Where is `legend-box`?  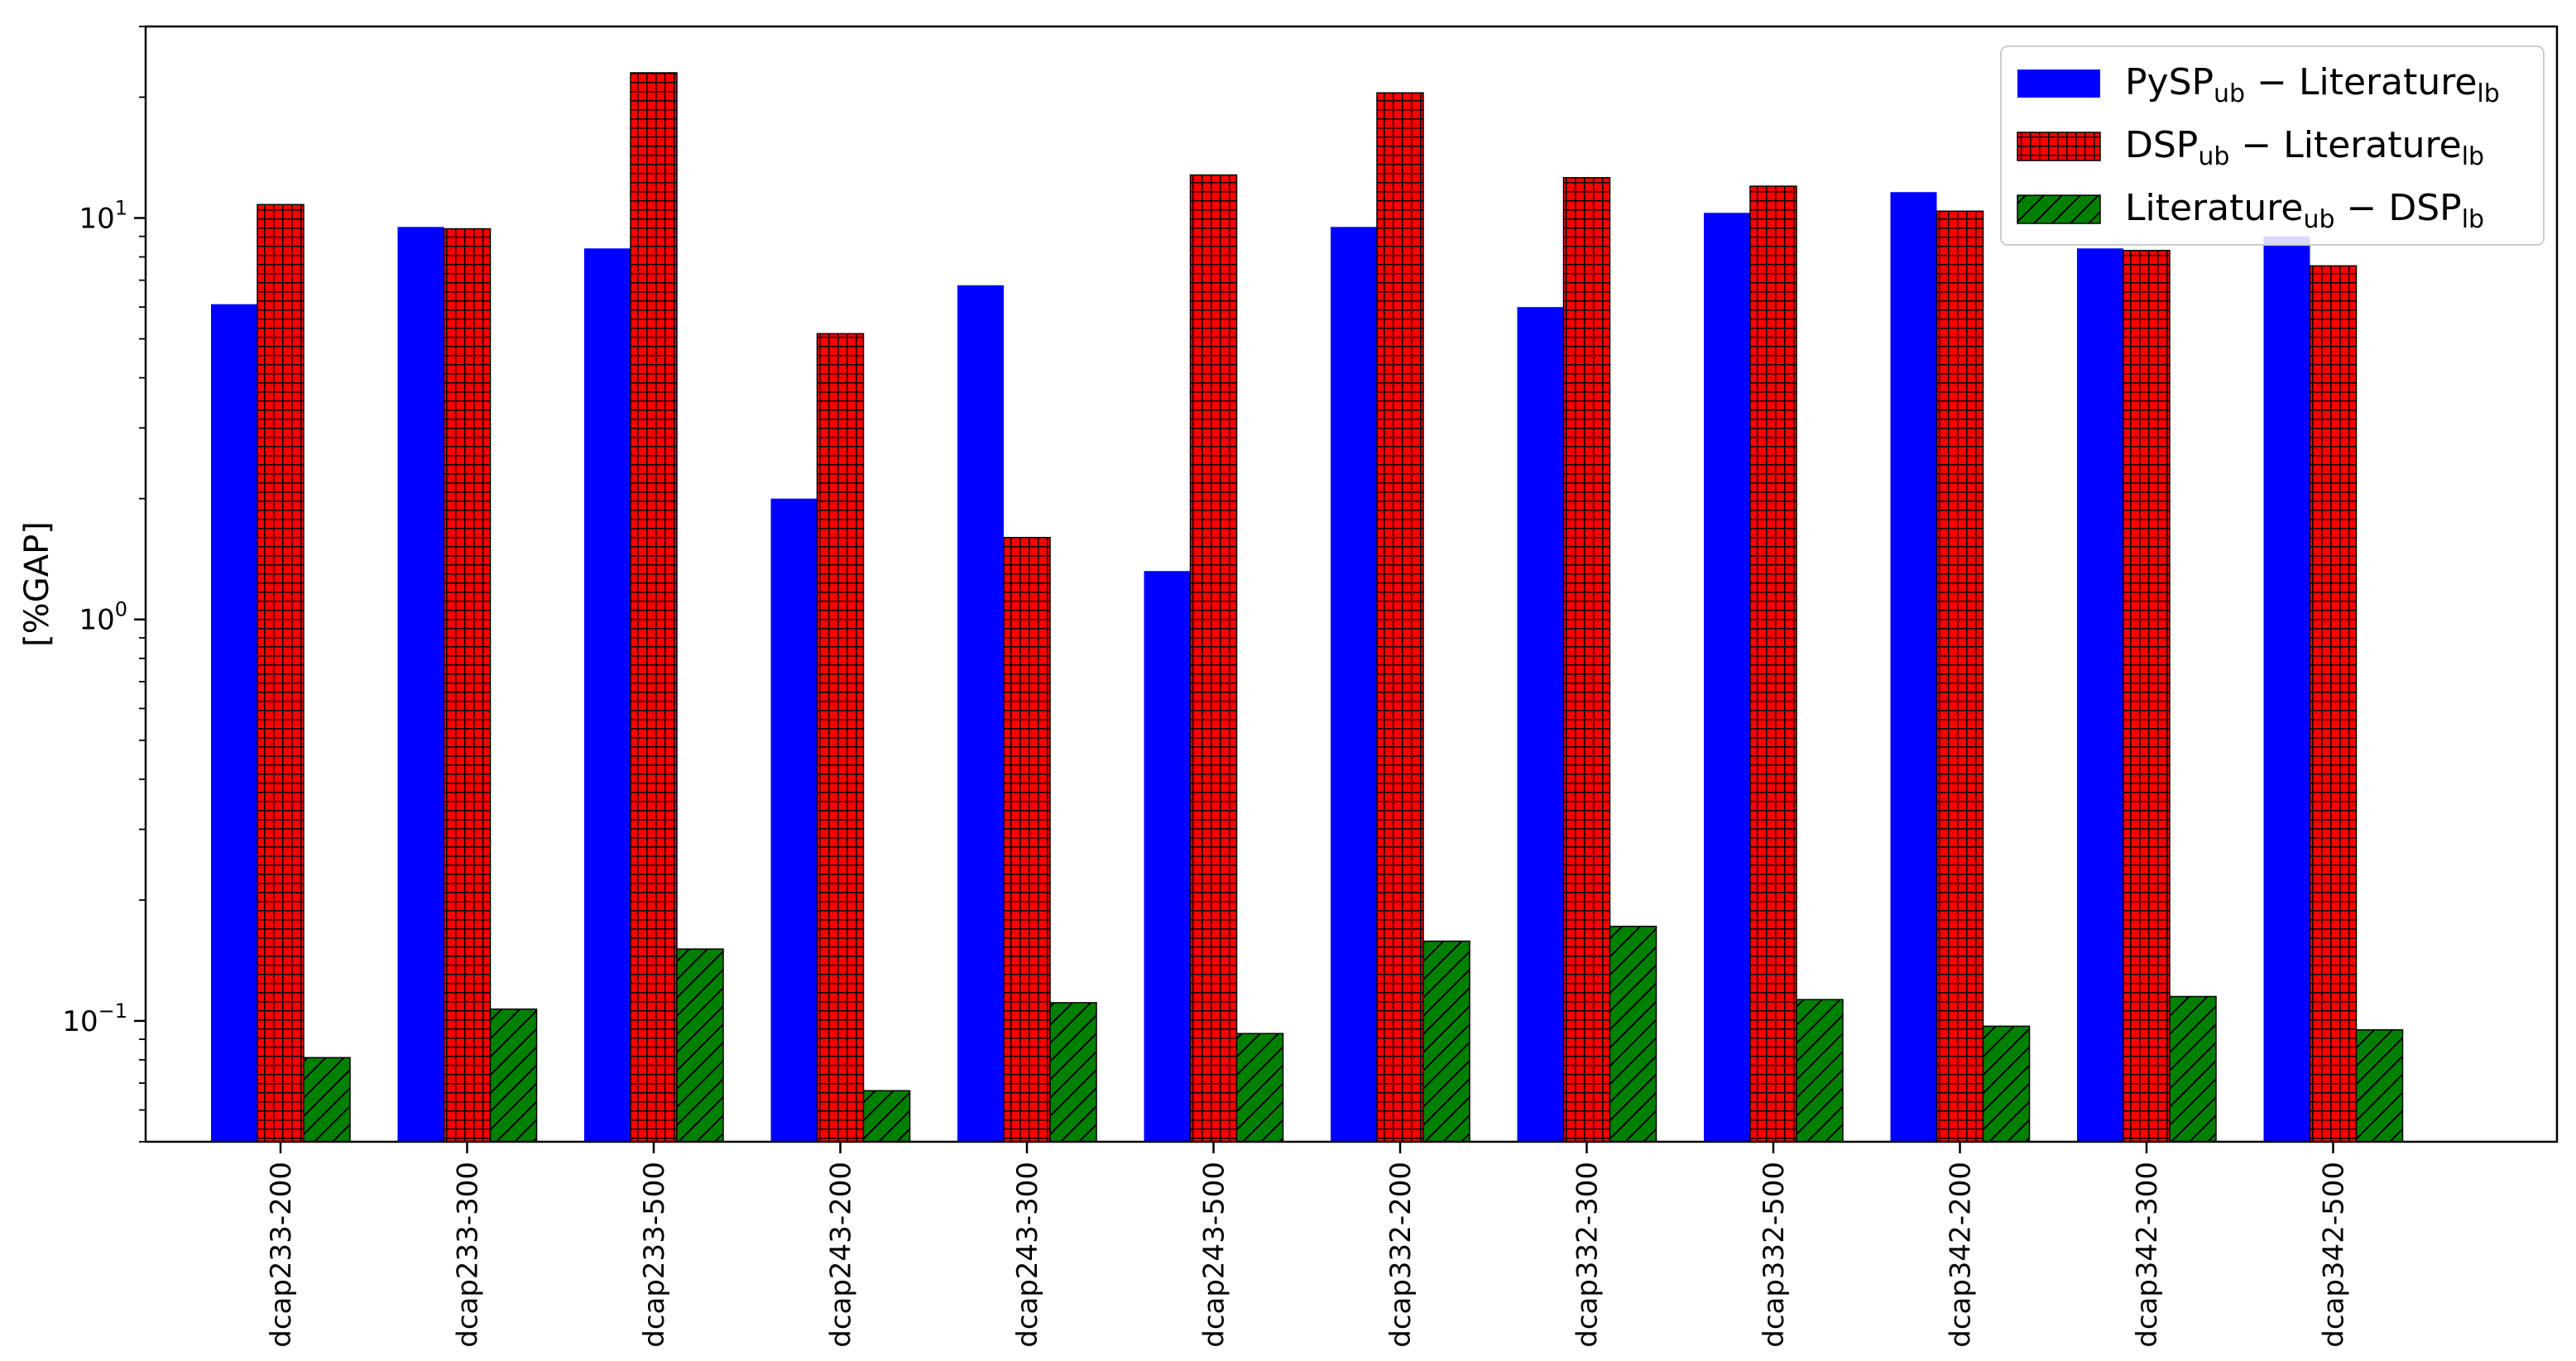 legend-box is located at coordinates (2273, 146).